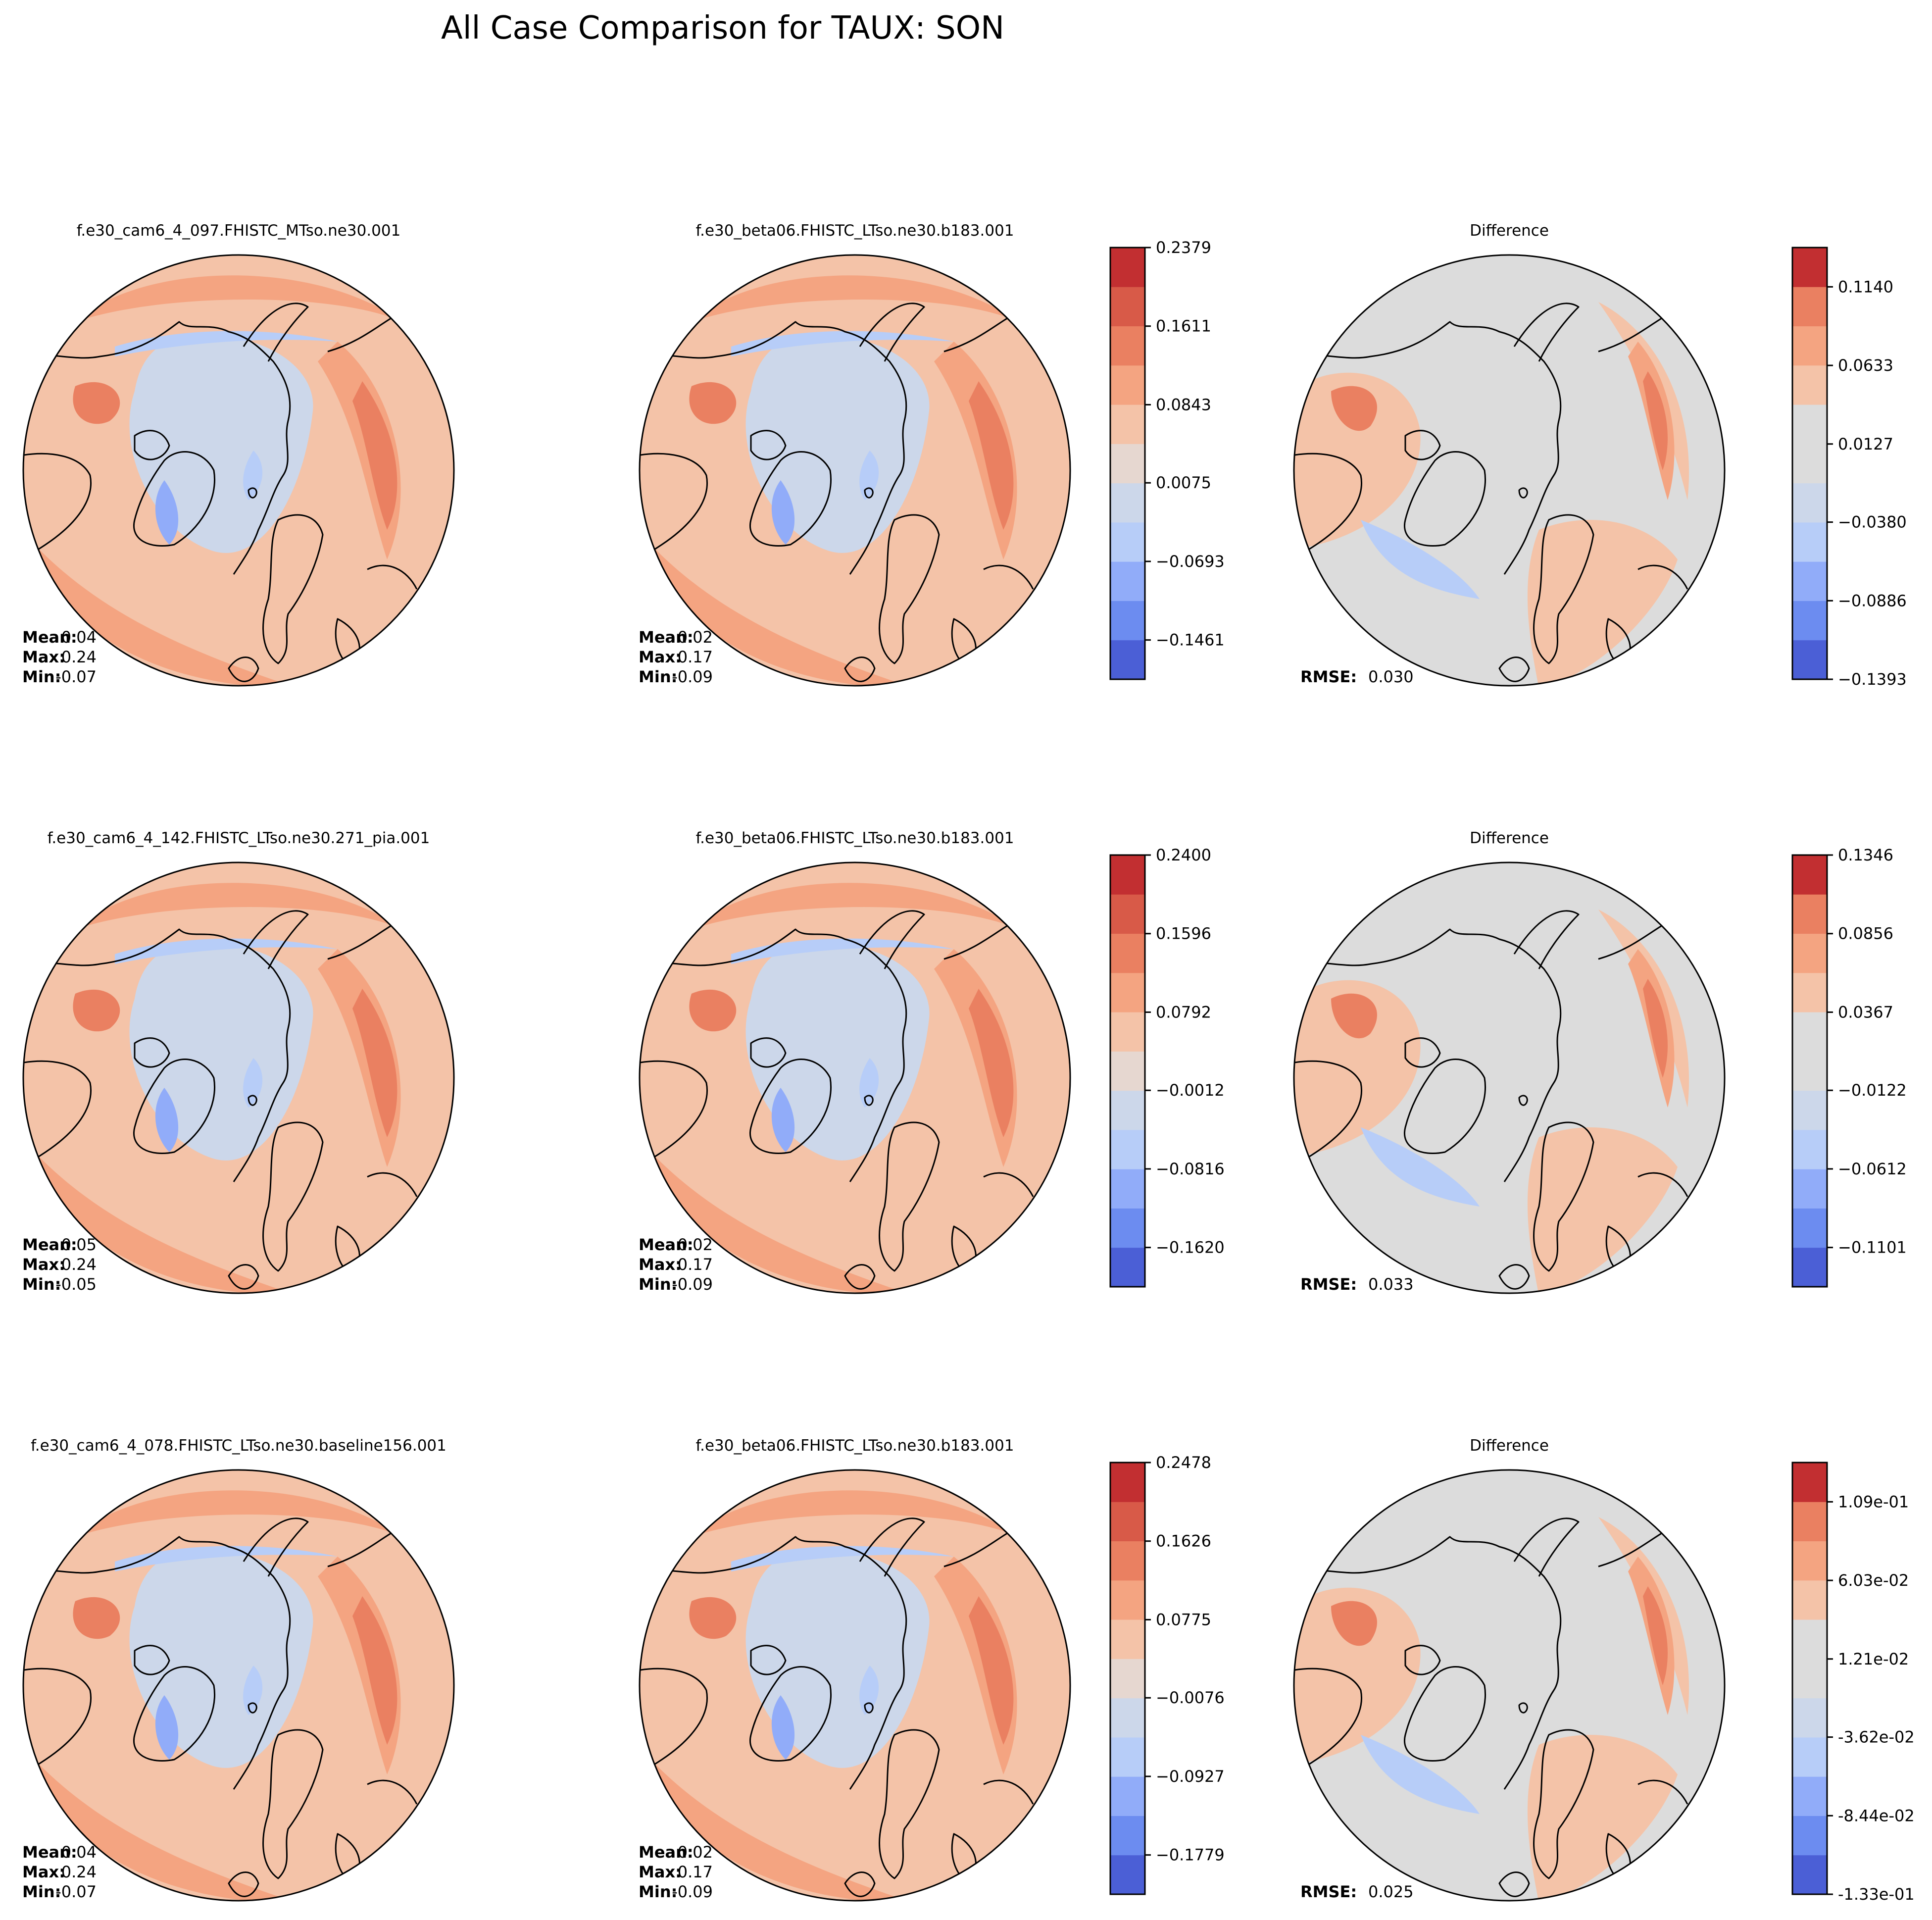 The image size is (1932, 1920). I want to click on rmse-label: RMSE:, so click(1329, 677).